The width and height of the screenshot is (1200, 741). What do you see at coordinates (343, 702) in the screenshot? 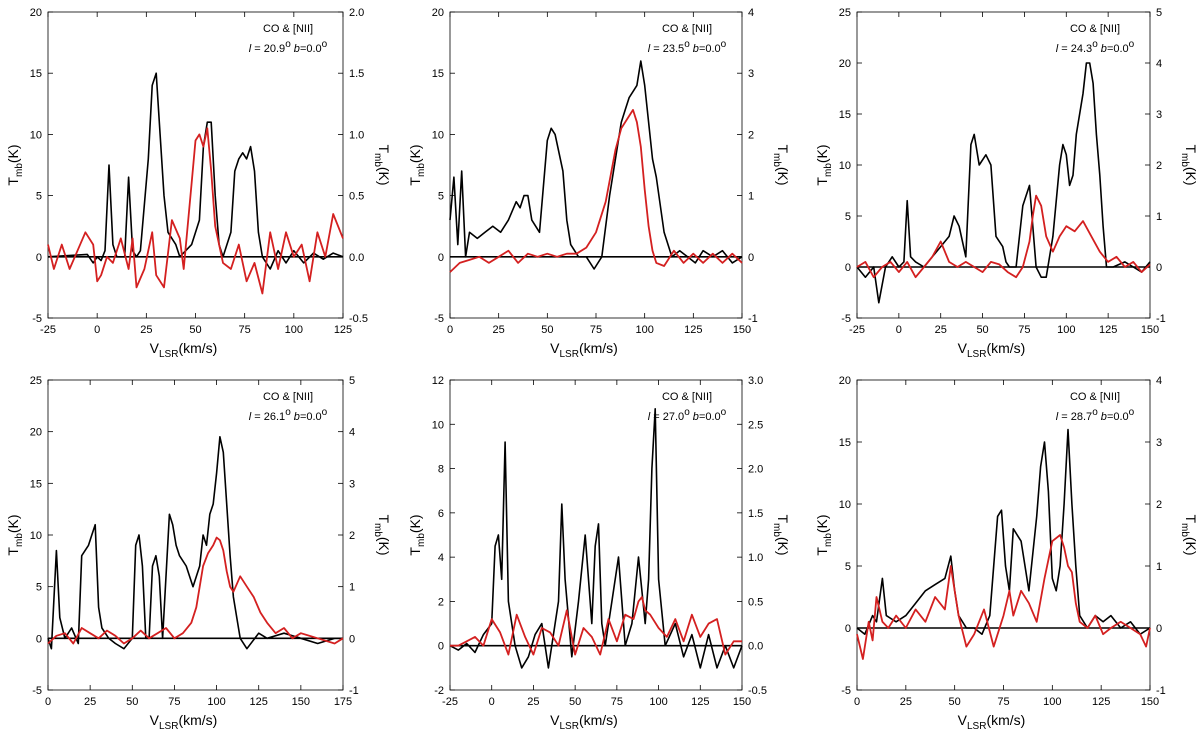
I see `x-tick-label: 175` at bounding box center [343, 702].